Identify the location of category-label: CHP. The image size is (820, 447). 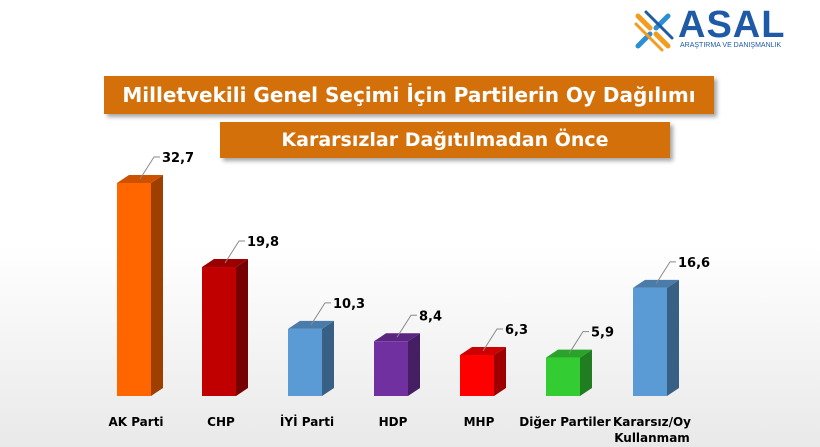
(221, 422).